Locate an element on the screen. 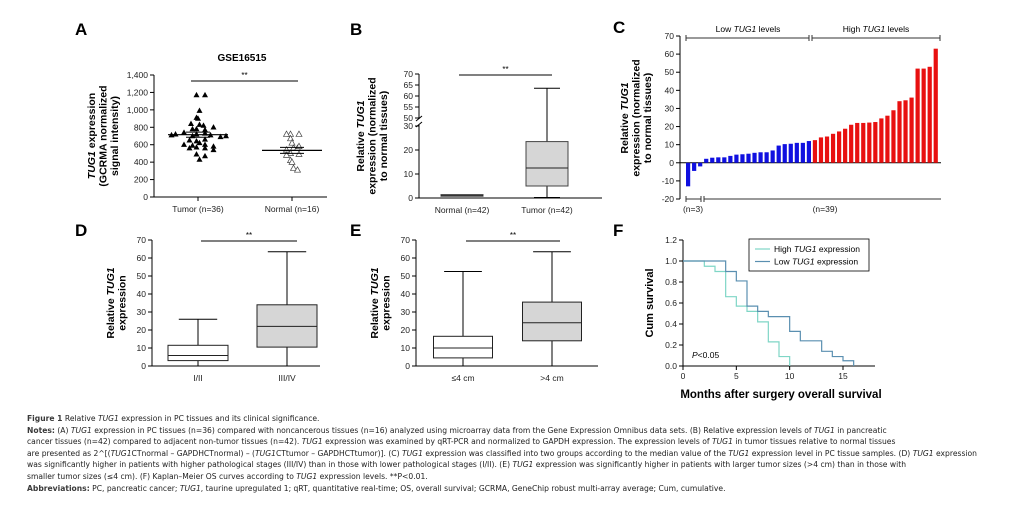 The height and width of the screenshot is (512, 1011). group-label: Low TUG1 levels is located at coordinates (748, 29).